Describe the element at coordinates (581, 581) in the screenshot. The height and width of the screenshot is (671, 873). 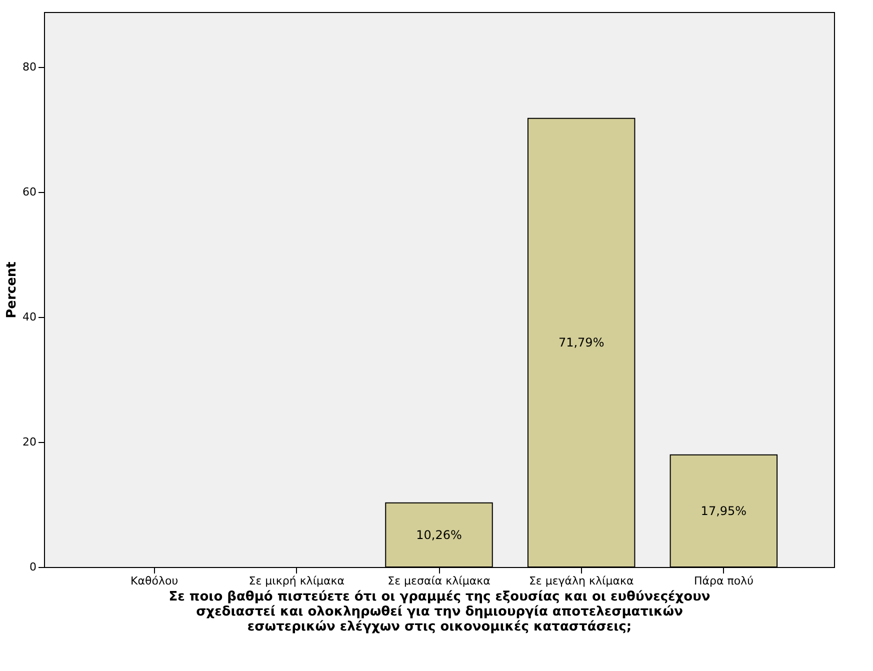
I see `x-tick-label: Σε μεγάλη κλίμακα` at that location.